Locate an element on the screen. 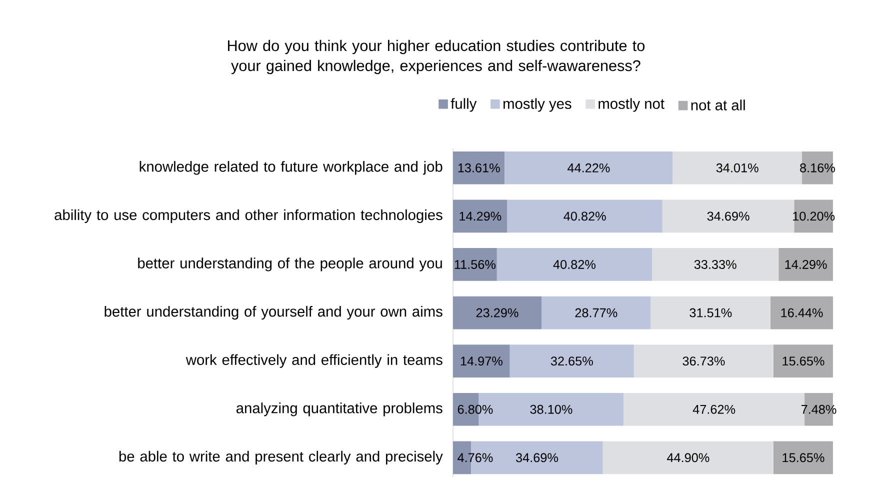 The image size is (873, 495). data-label: 33.33% is located at coordinates (715, 264).